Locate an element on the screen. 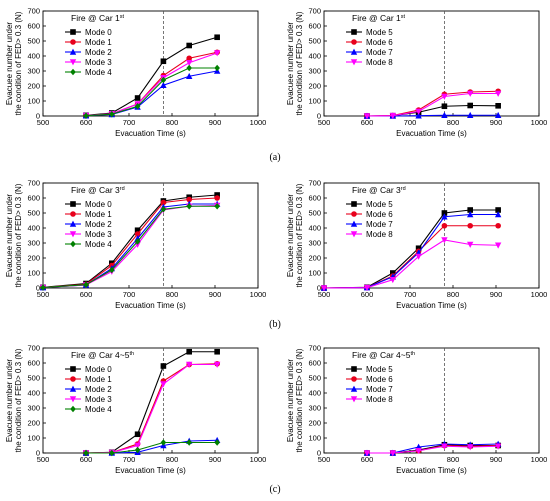 This screenshot has height=501, width=550. legend-entry: Mode 0 is located at coordinates (98, 369).